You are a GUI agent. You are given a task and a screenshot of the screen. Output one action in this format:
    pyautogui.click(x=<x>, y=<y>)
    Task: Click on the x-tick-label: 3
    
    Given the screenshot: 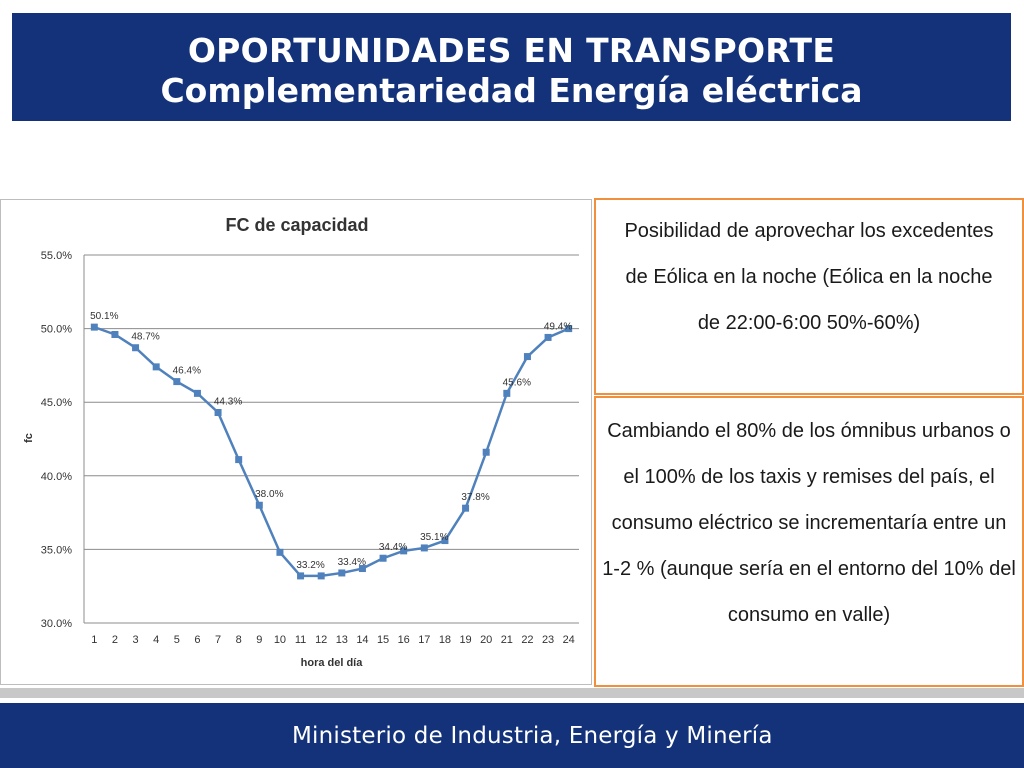 What is the action you would take?
    pyautogui.click(x=136, y=640)
    